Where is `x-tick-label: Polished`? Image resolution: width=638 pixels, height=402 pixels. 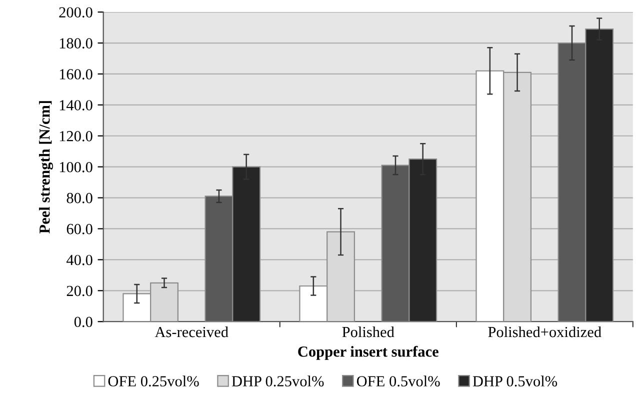 x-tick-label: Polished is located at coordinates (368, 332).